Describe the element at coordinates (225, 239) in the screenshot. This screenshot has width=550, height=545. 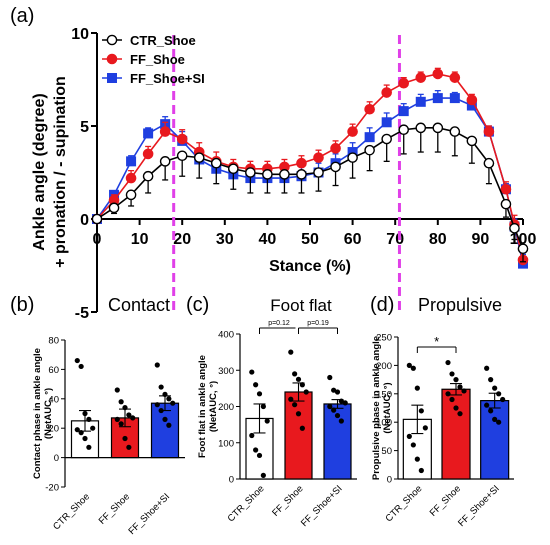
I see `x-tick-label: 30` at that location.